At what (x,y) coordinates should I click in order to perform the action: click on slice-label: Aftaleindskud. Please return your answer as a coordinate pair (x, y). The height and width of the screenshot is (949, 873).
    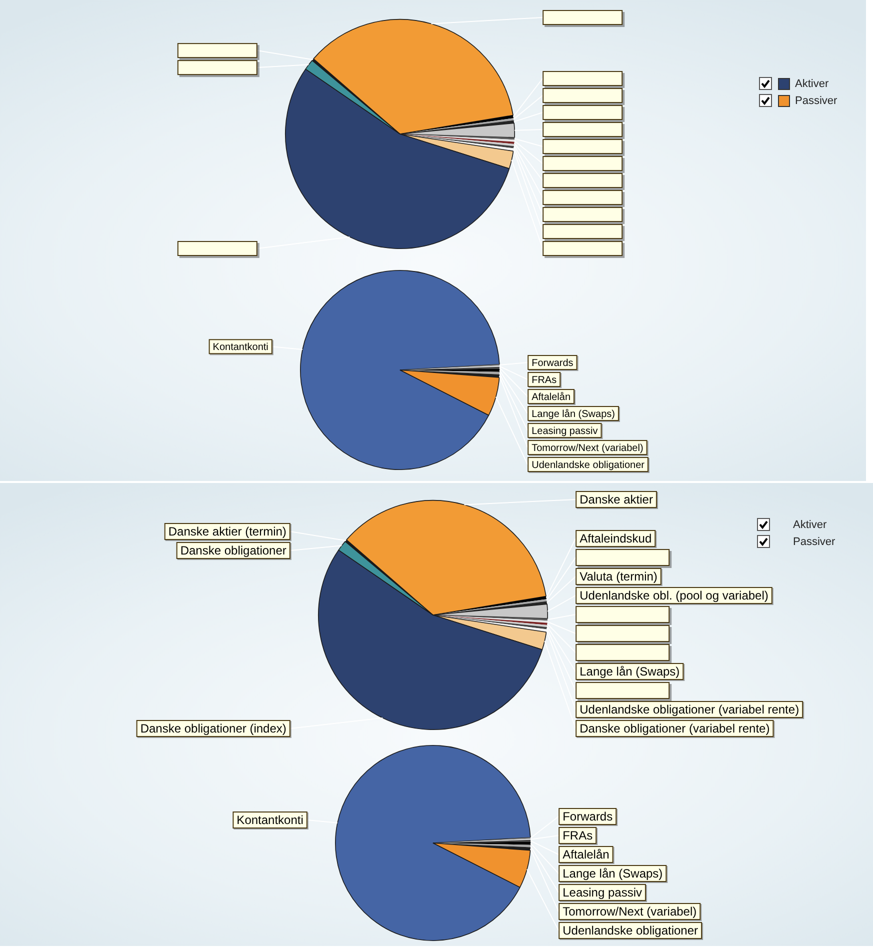
    Looking at the image, I should click on (616, 538).